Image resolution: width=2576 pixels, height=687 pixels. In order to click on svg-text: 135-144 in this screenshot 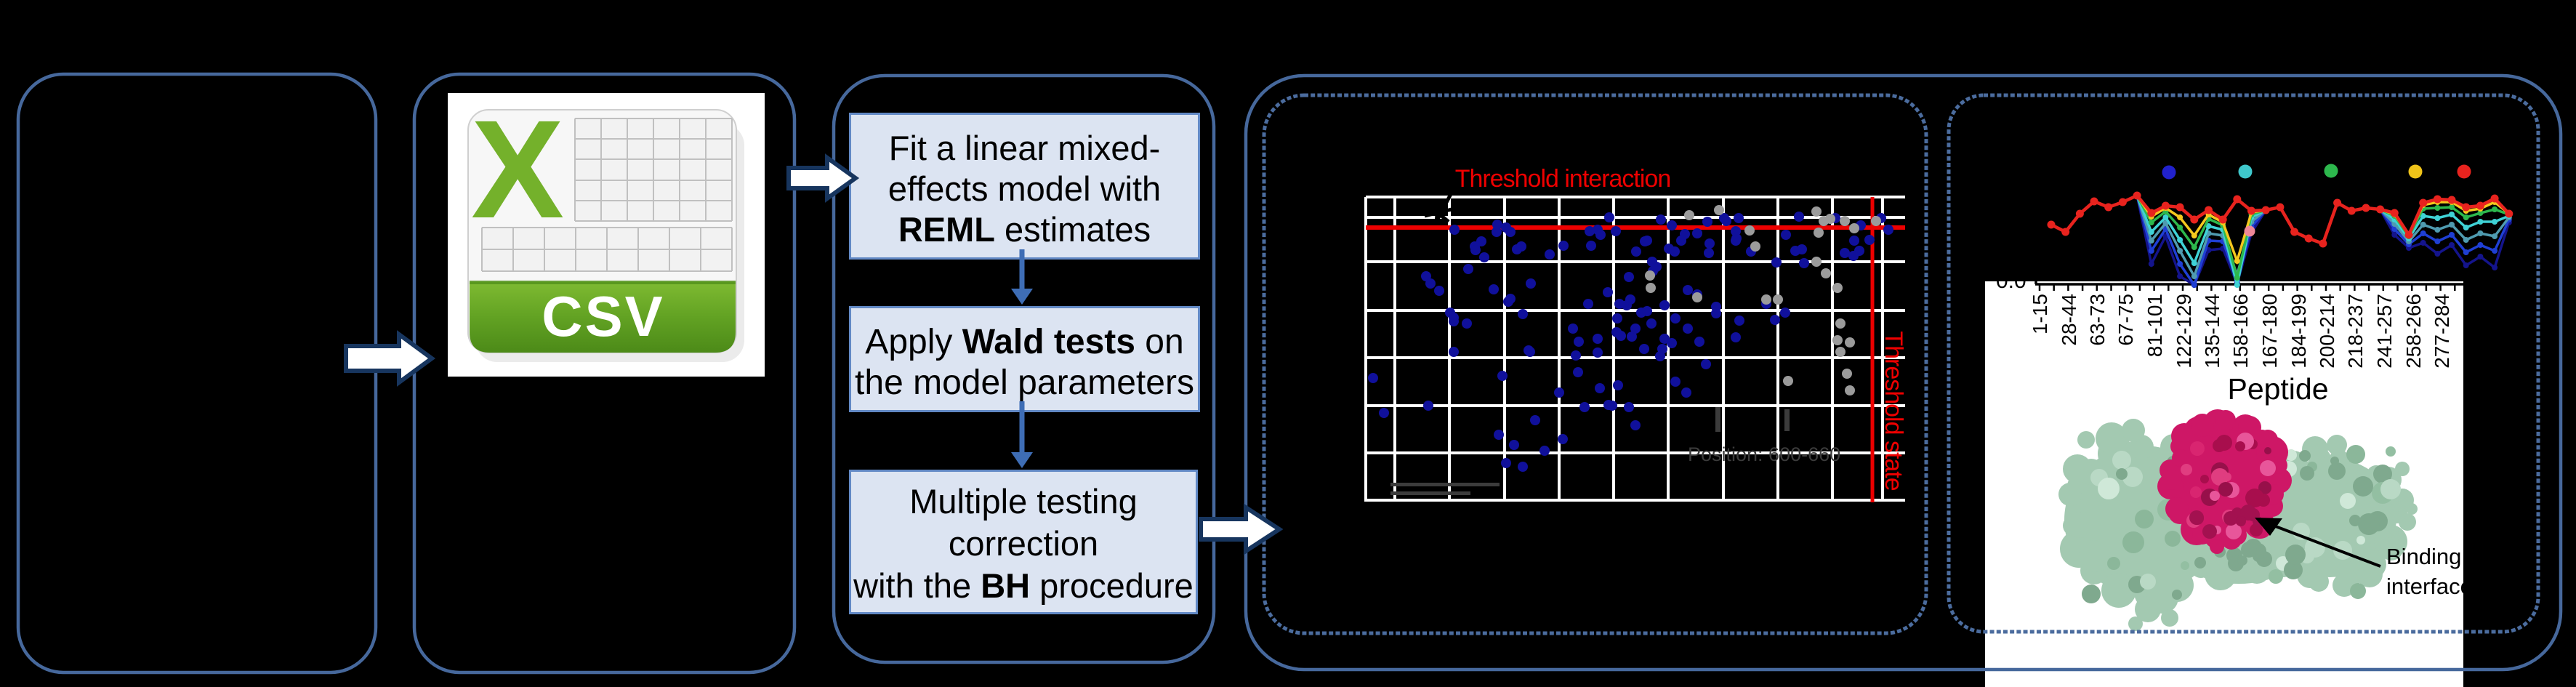, I will do `click(2212, 331)`.